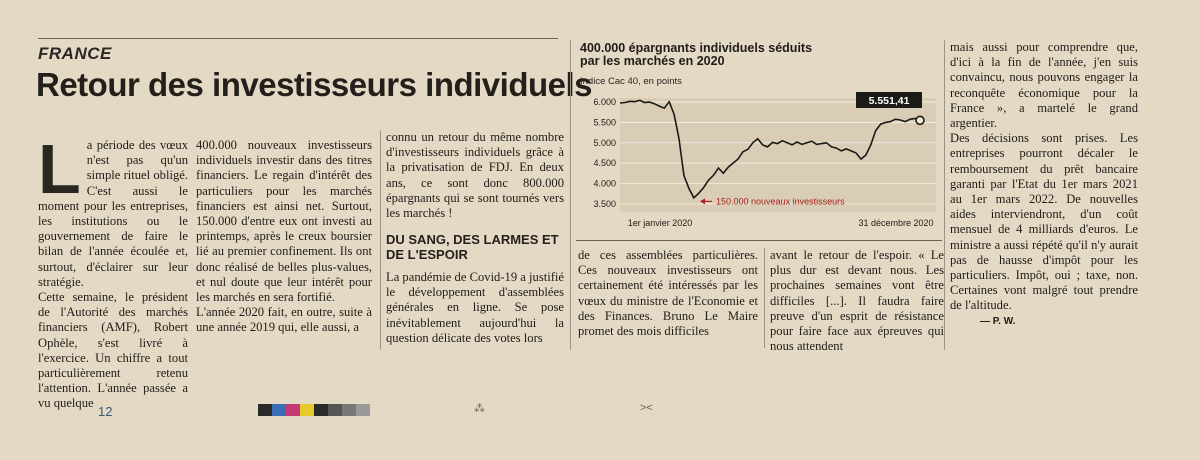 The height and width of the screenshot is (460, 1200). What do you see at coordinates (479, 409) in the screenshot?
I see `registration-mark: ⁂` at bounding box center [479, 409].